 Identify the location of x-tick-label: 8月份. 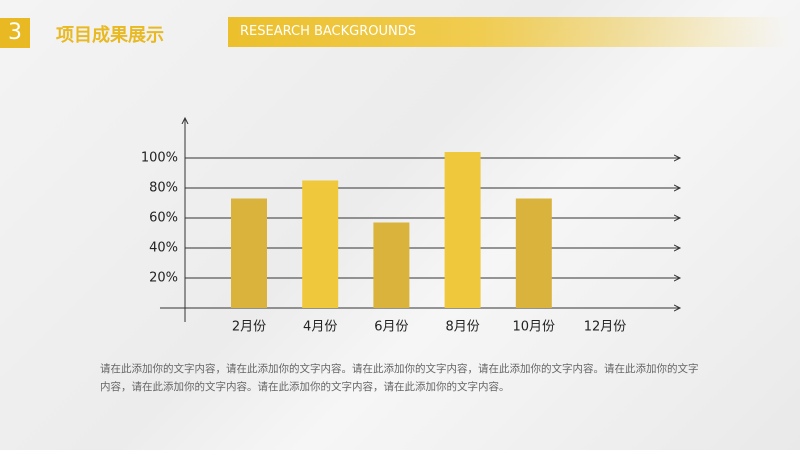
(462, 327).